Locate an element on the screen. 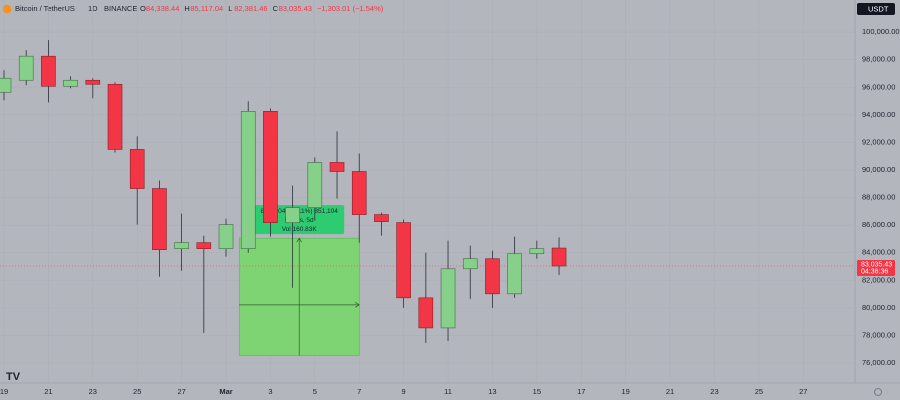  x-tick-label: 15 is located at coordinates (537, 391).